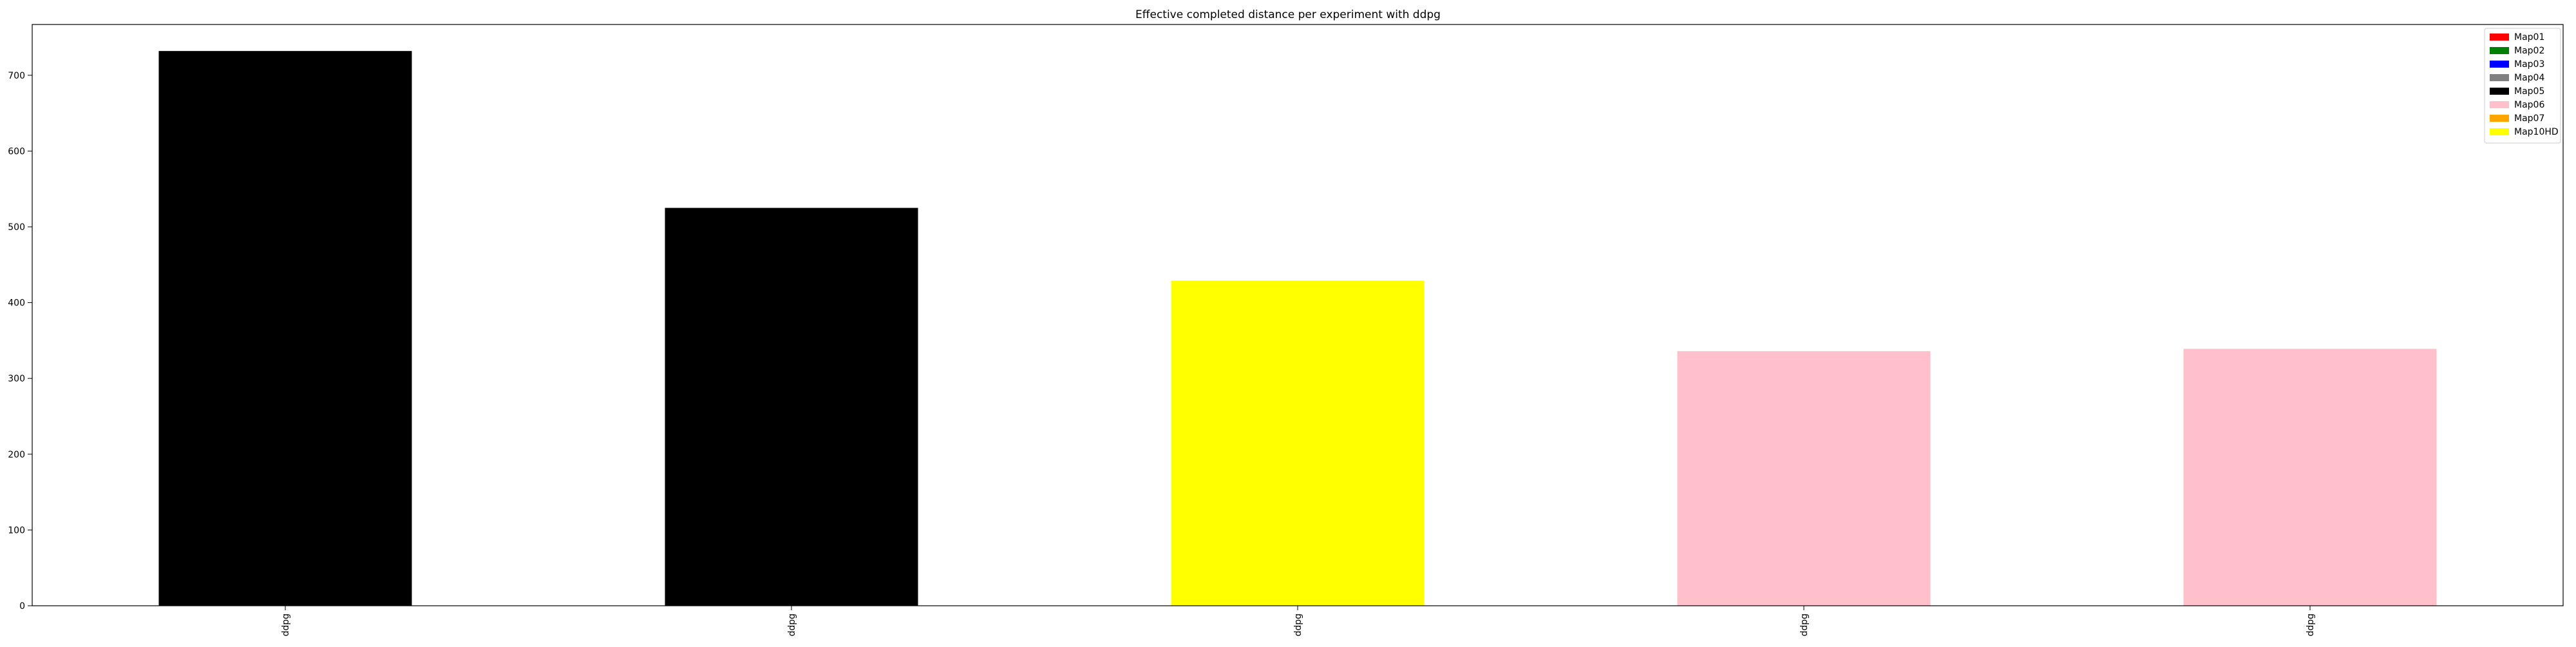 The height and width of the screenshot is (647, 2576). I want to click on legend-box, so click(2522, 86).